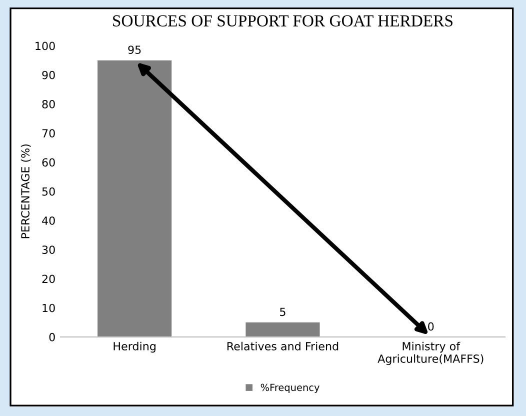  What do you see at coordinates (282, 346) in the screenshot?
I see `x-tick-label: Relatives and Friend` at bounding box center [282, 346].